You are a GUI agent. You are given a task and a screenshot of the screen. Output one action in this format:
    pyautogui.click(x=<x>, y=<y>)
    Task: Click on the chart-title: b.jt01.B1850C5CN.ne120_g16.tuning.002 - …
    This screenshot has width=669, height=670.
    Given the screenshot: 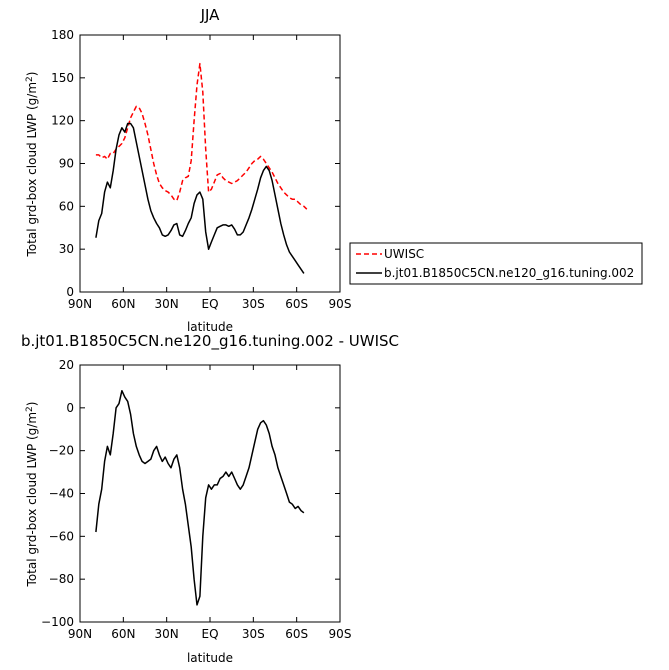 What is the action you would take?
    pyautogui.click(x=210, y=341)
    